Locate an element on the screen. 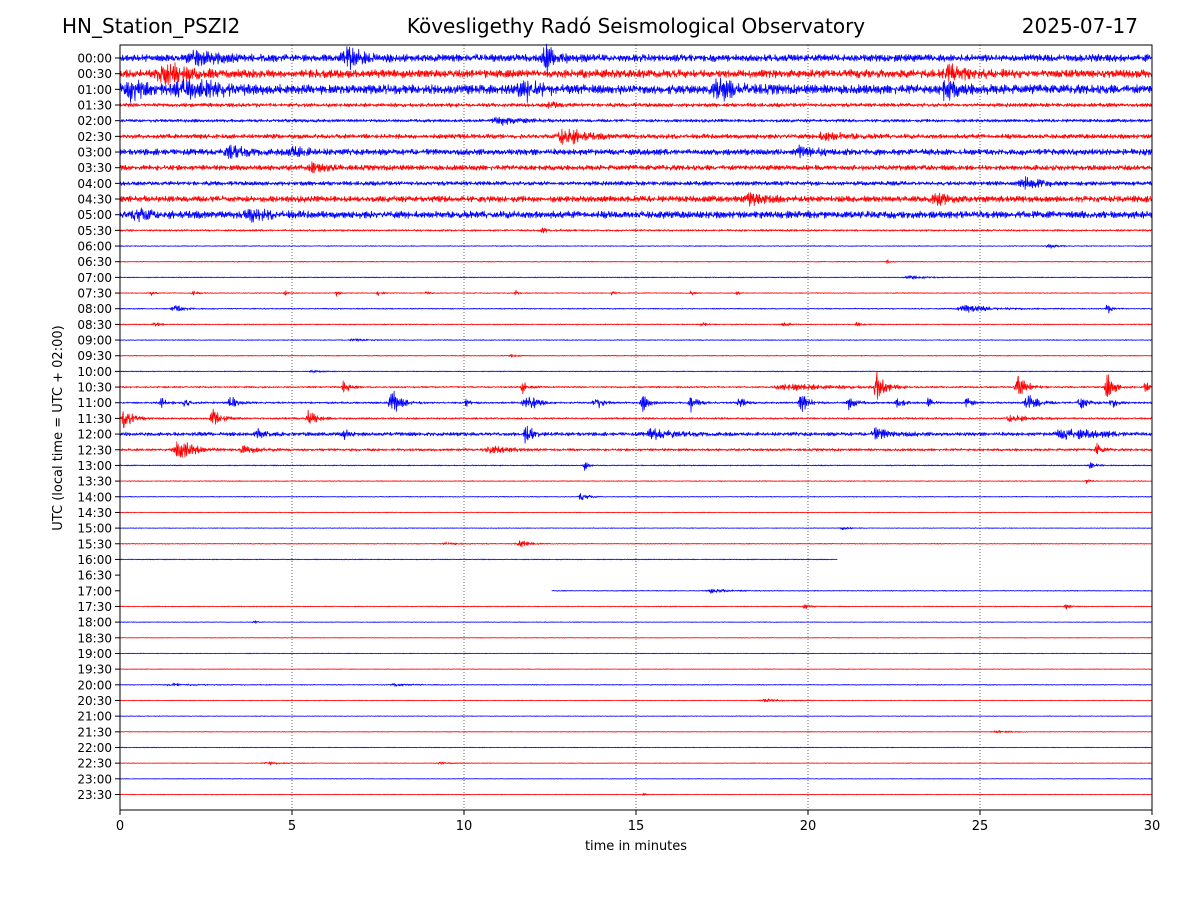  y-tick-label-21: 10:30 is located at coordinates (94, 388).